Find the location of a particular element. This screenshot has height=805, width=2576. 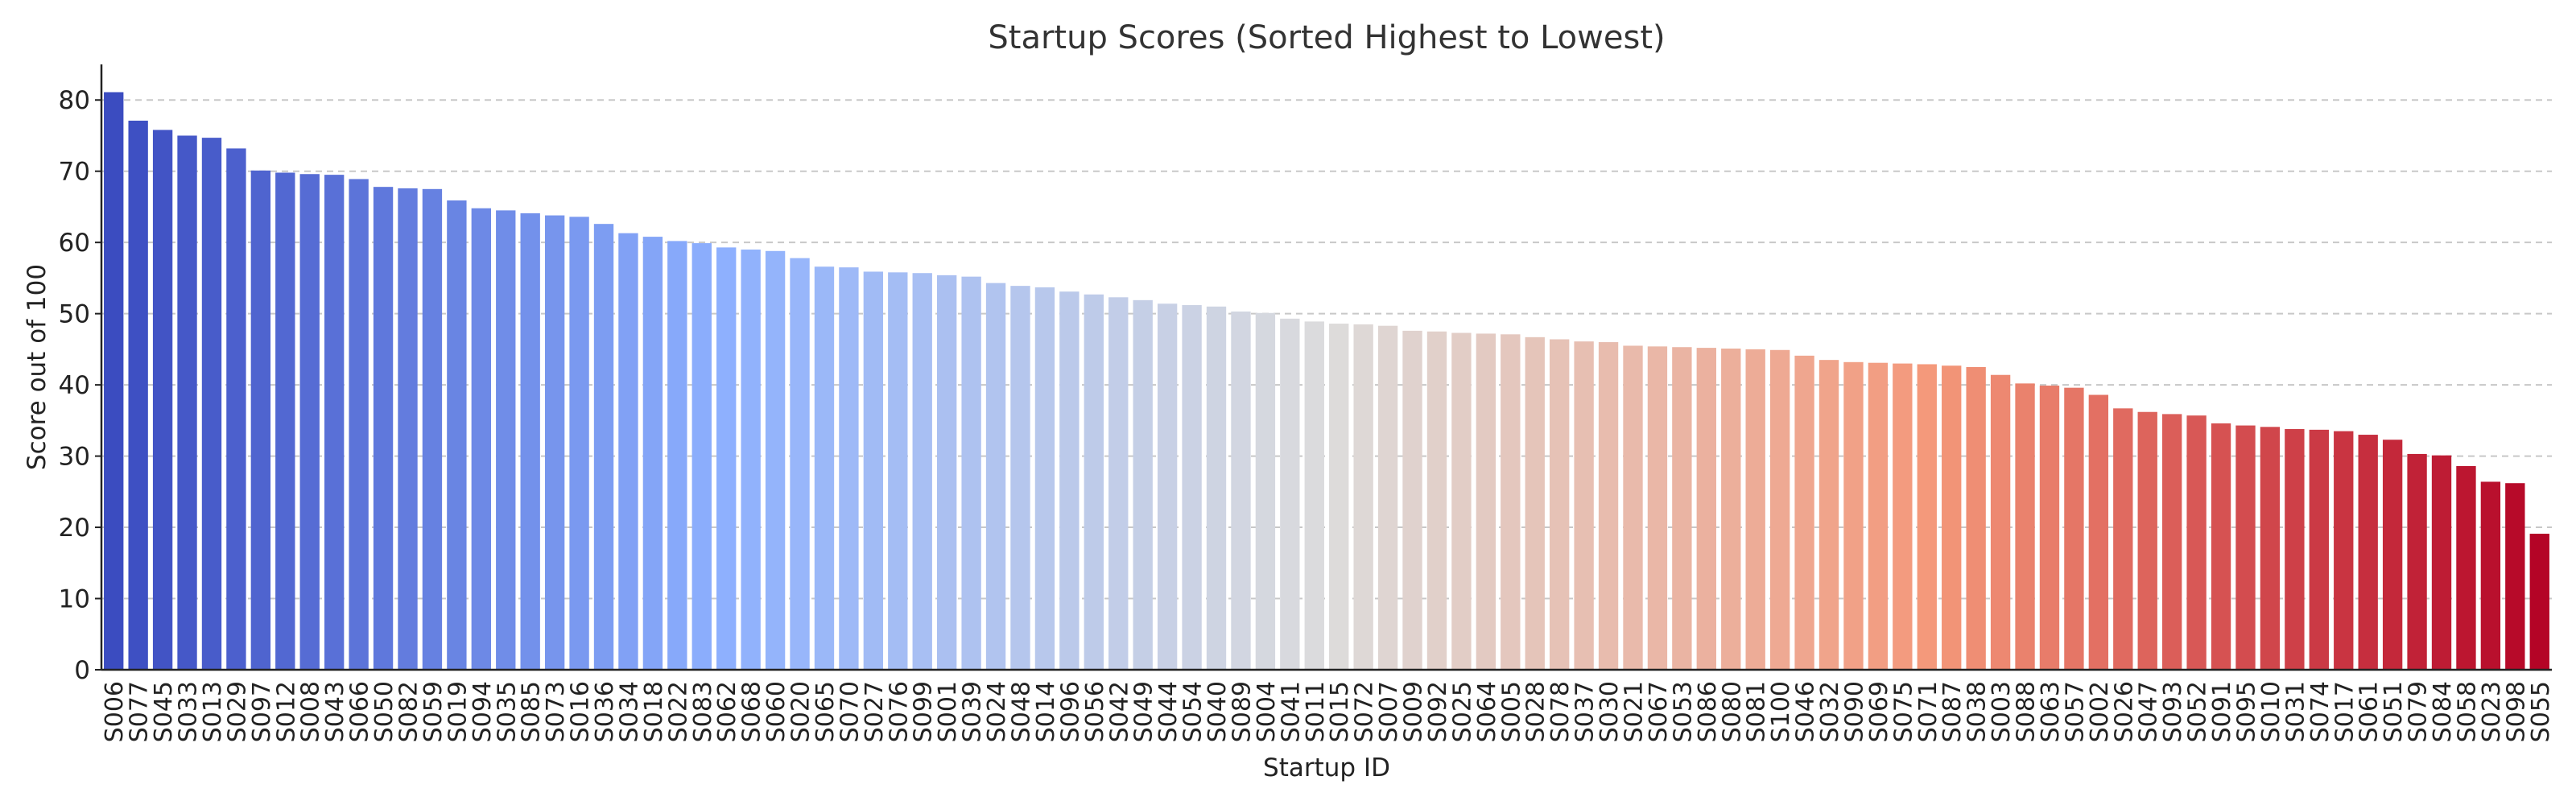

x-tick-label: S036 is located at coordinates (605, 711).